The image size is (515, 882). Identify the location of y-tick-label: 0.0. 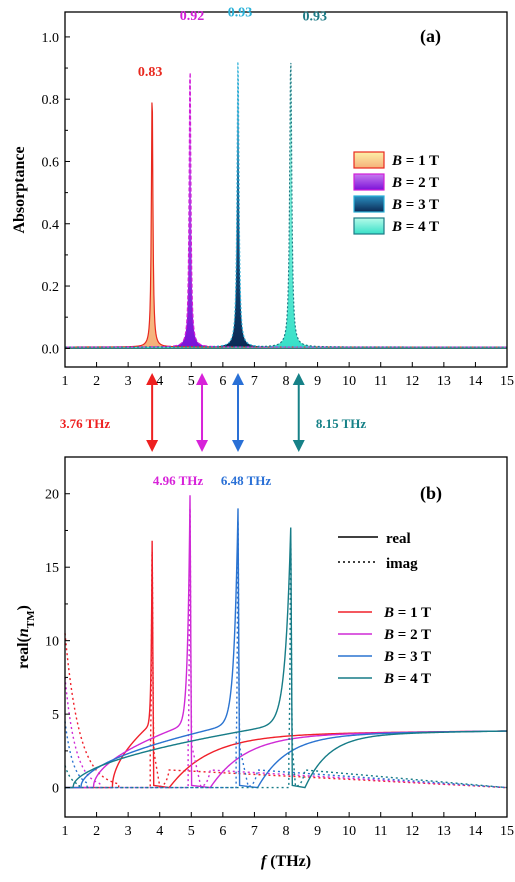
(51, 349).